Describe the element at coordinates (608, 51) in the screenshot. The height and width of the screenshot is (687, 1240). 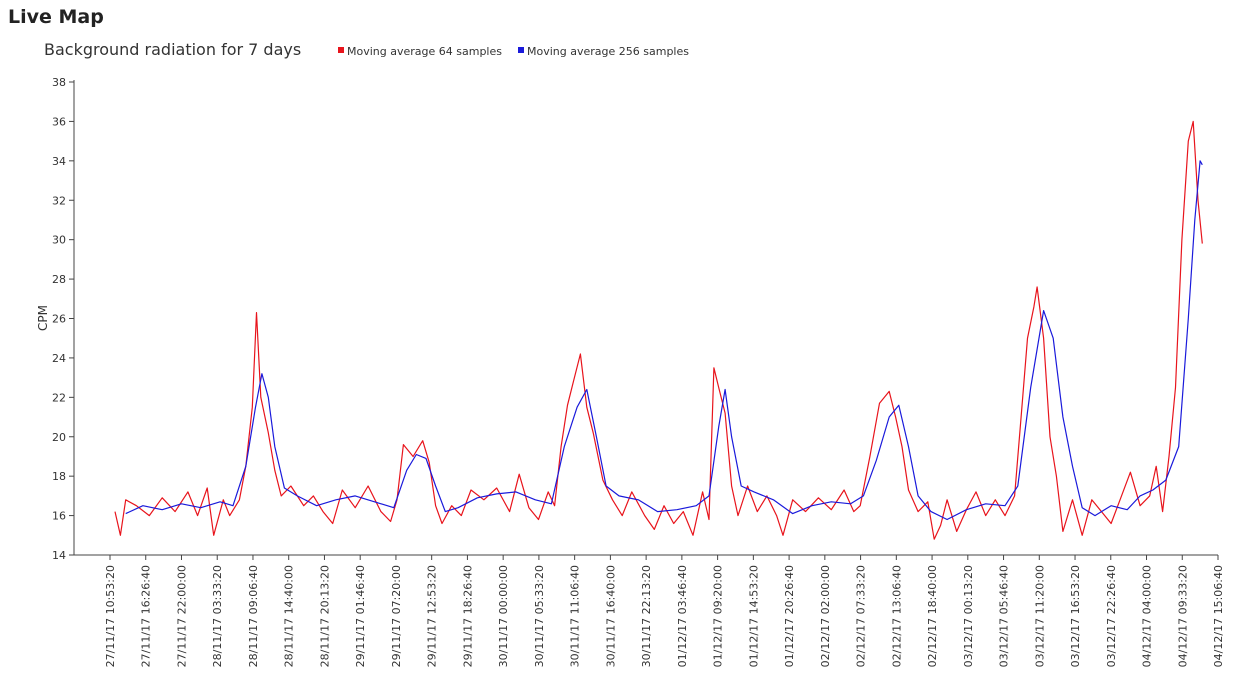
I see `legend-label-256: Moving average 256 samples` at that location.